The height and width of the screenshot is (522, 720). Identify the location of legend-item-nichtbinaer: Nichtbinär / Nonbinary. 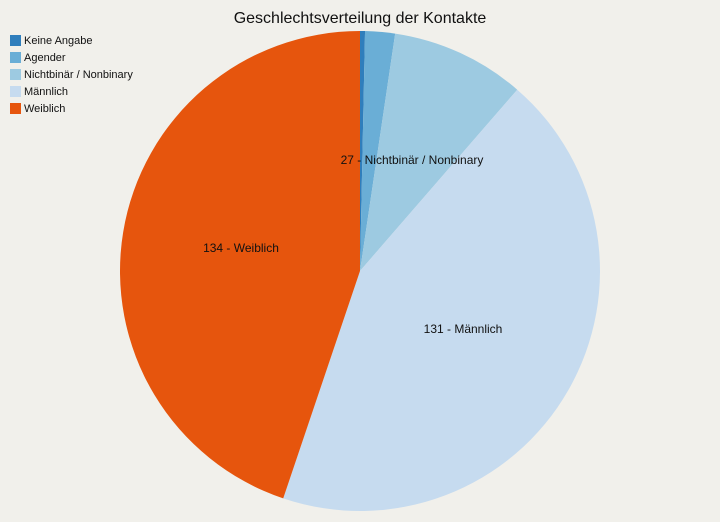
(71, 74).